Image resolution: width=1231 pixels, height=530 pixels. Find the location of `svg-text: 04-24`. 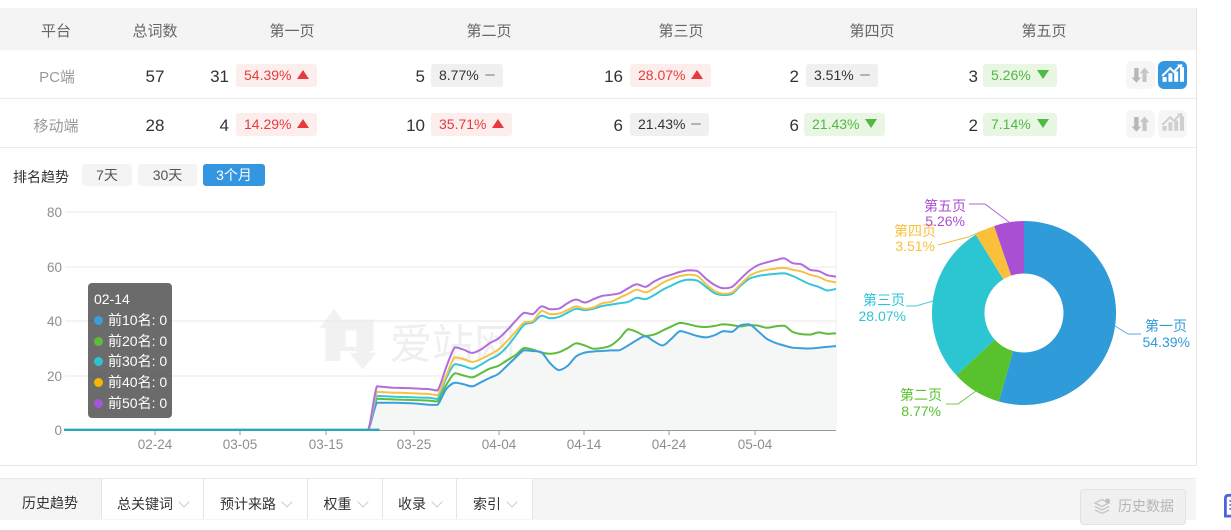

svg-text: 04-24 is located at coordinates (669, 444).